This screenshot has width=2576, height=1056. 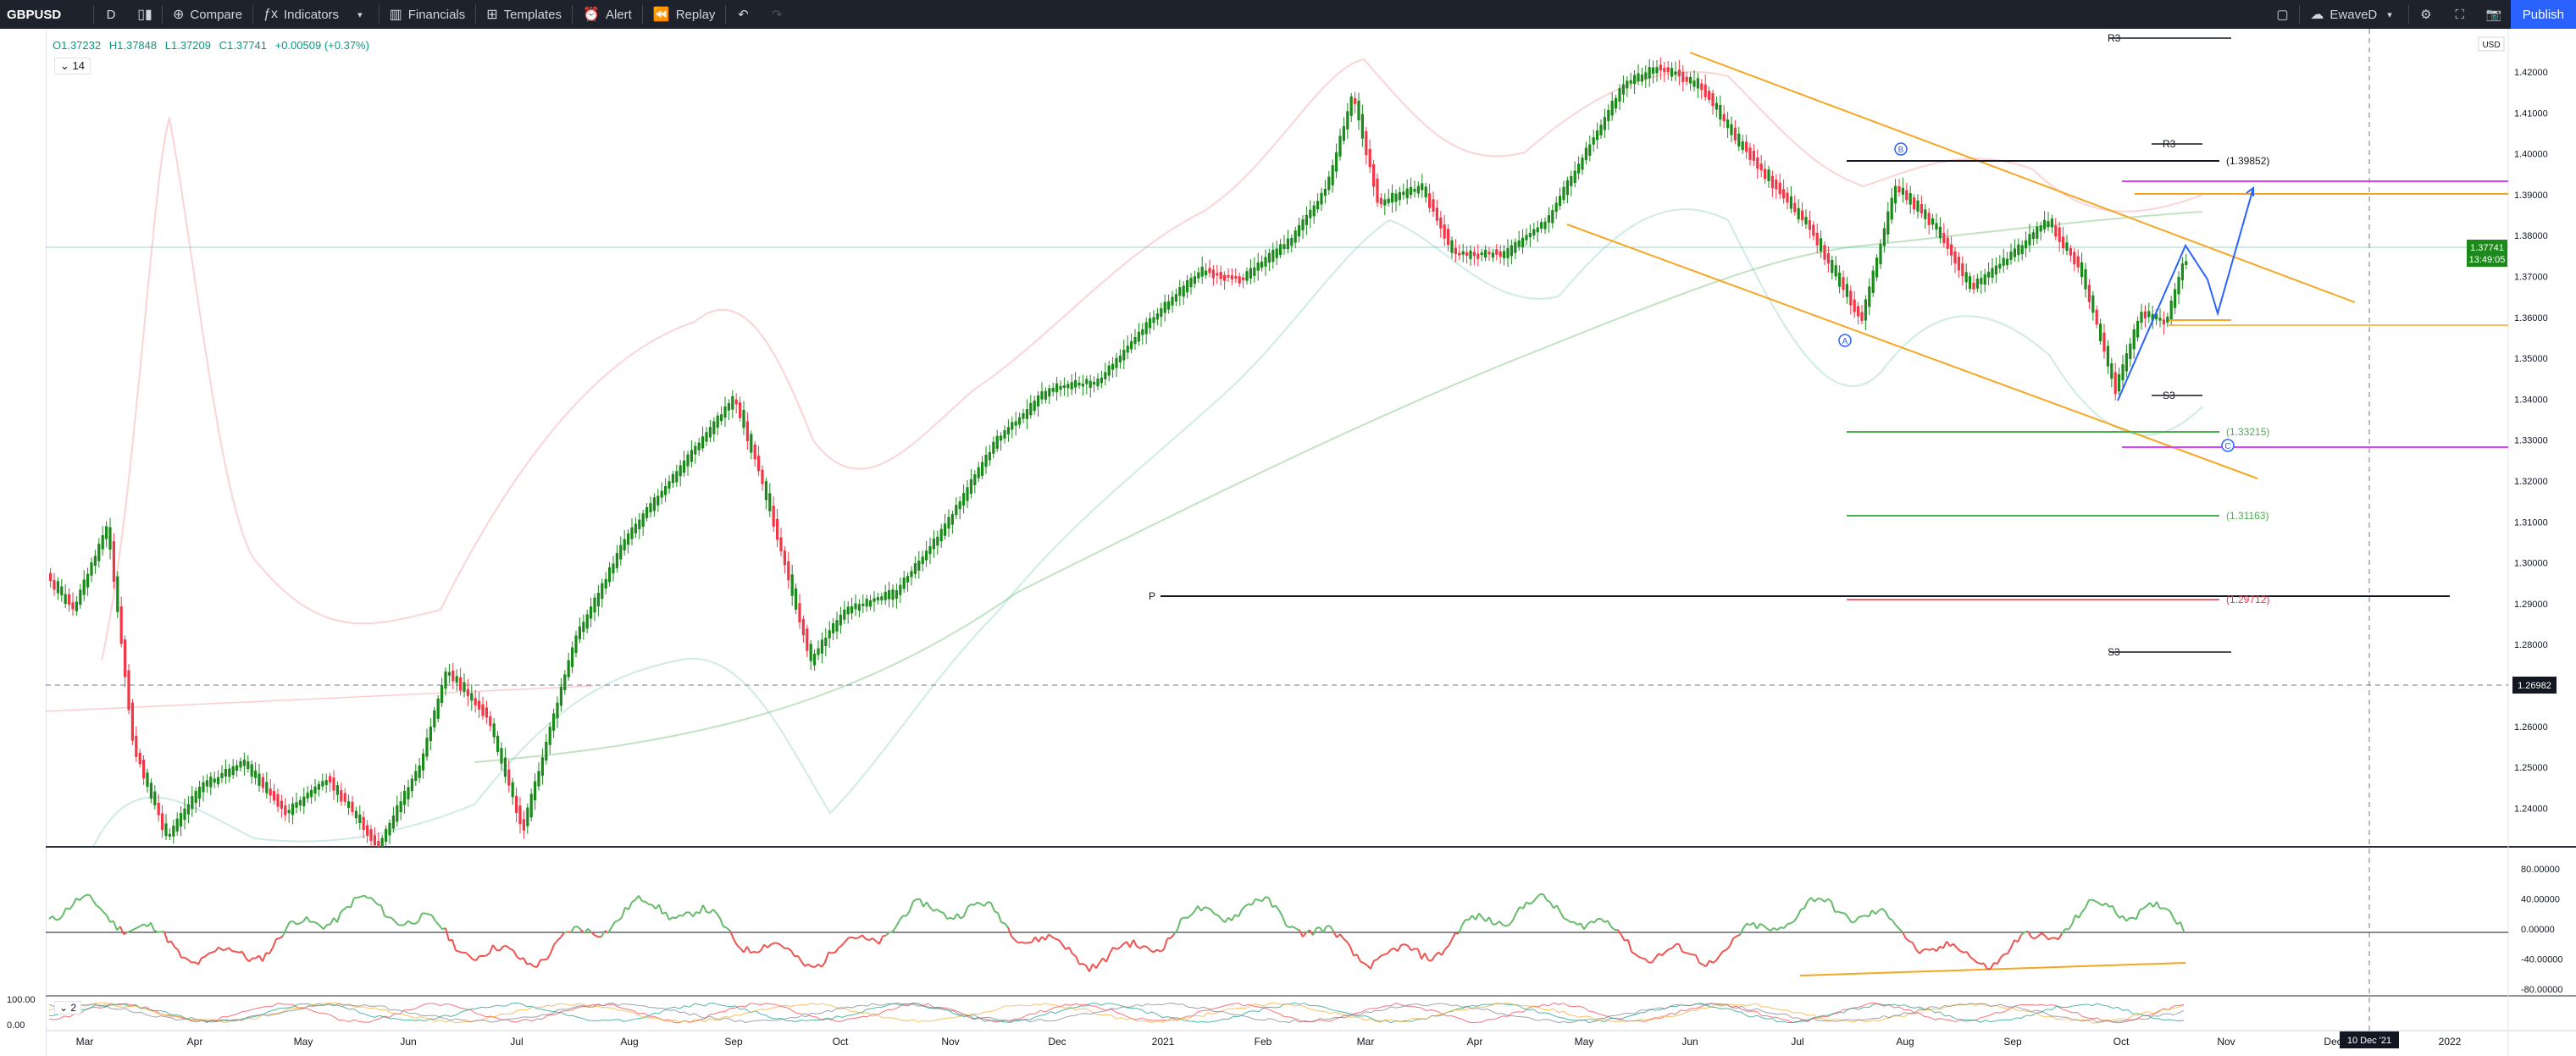 I want to click on publish-button: Publish, so click(x=2543, y=15).